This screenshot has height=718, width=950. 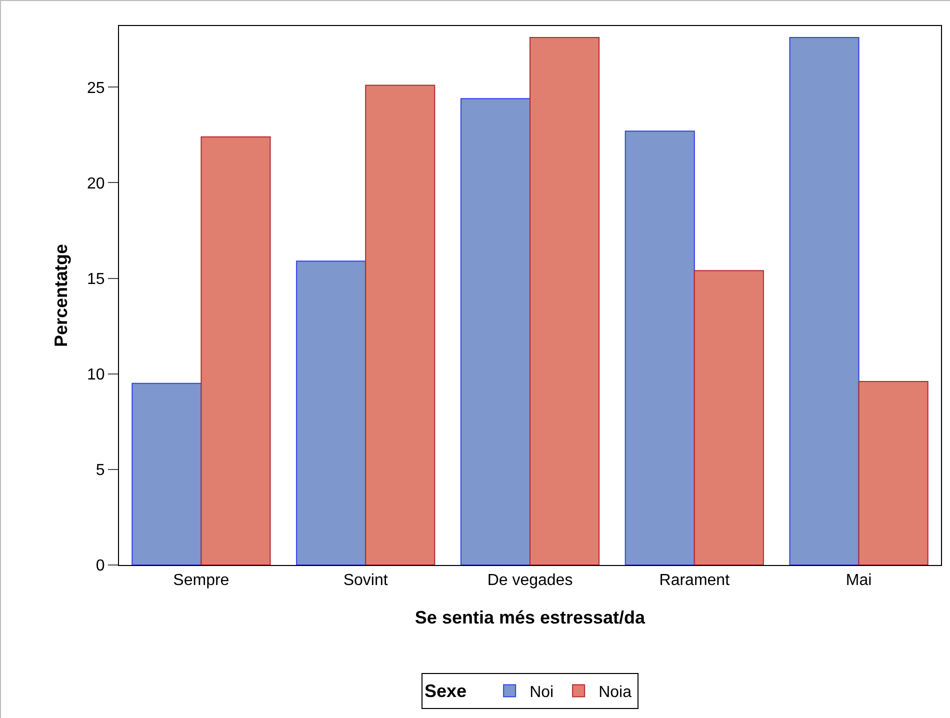 I want to click on x-axis-title: Se sentia més estressat/da, so click(x=530, y=617).